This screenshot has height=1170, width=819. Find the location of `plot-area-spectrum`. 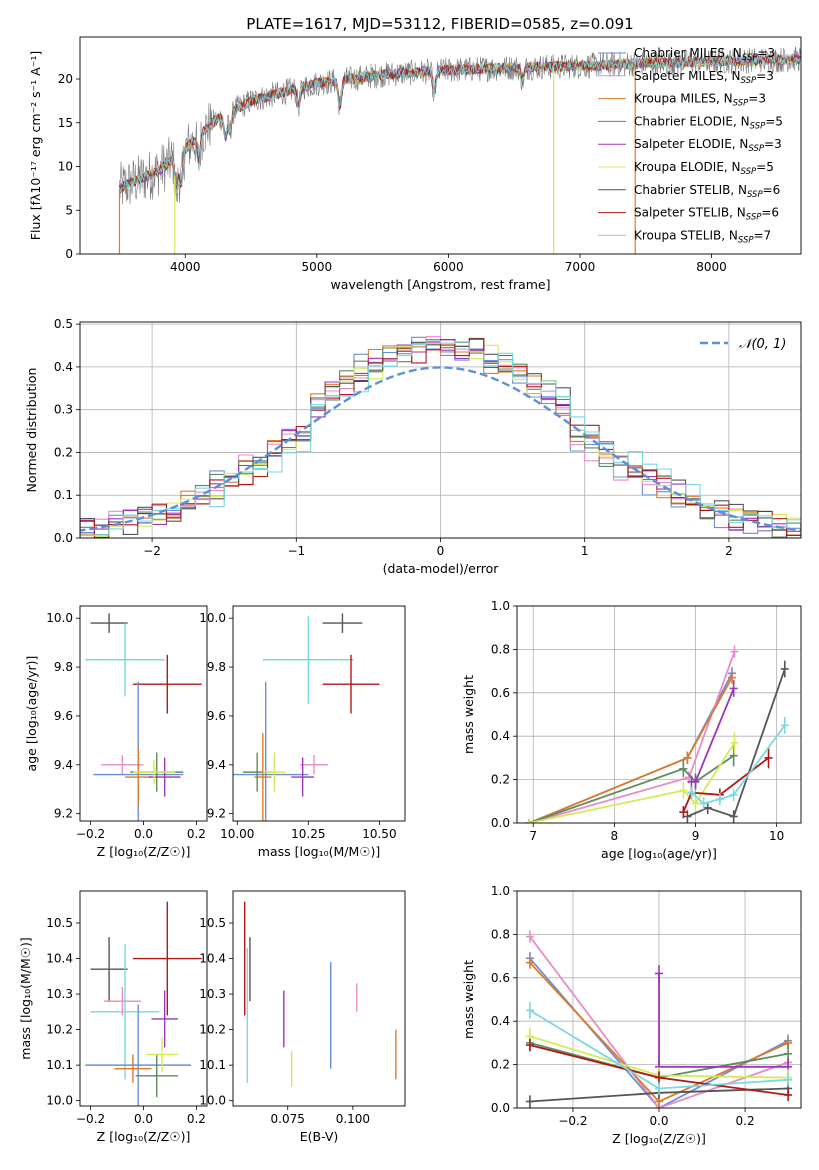

plot-area-spectrum is located at coordinates (459, 150).